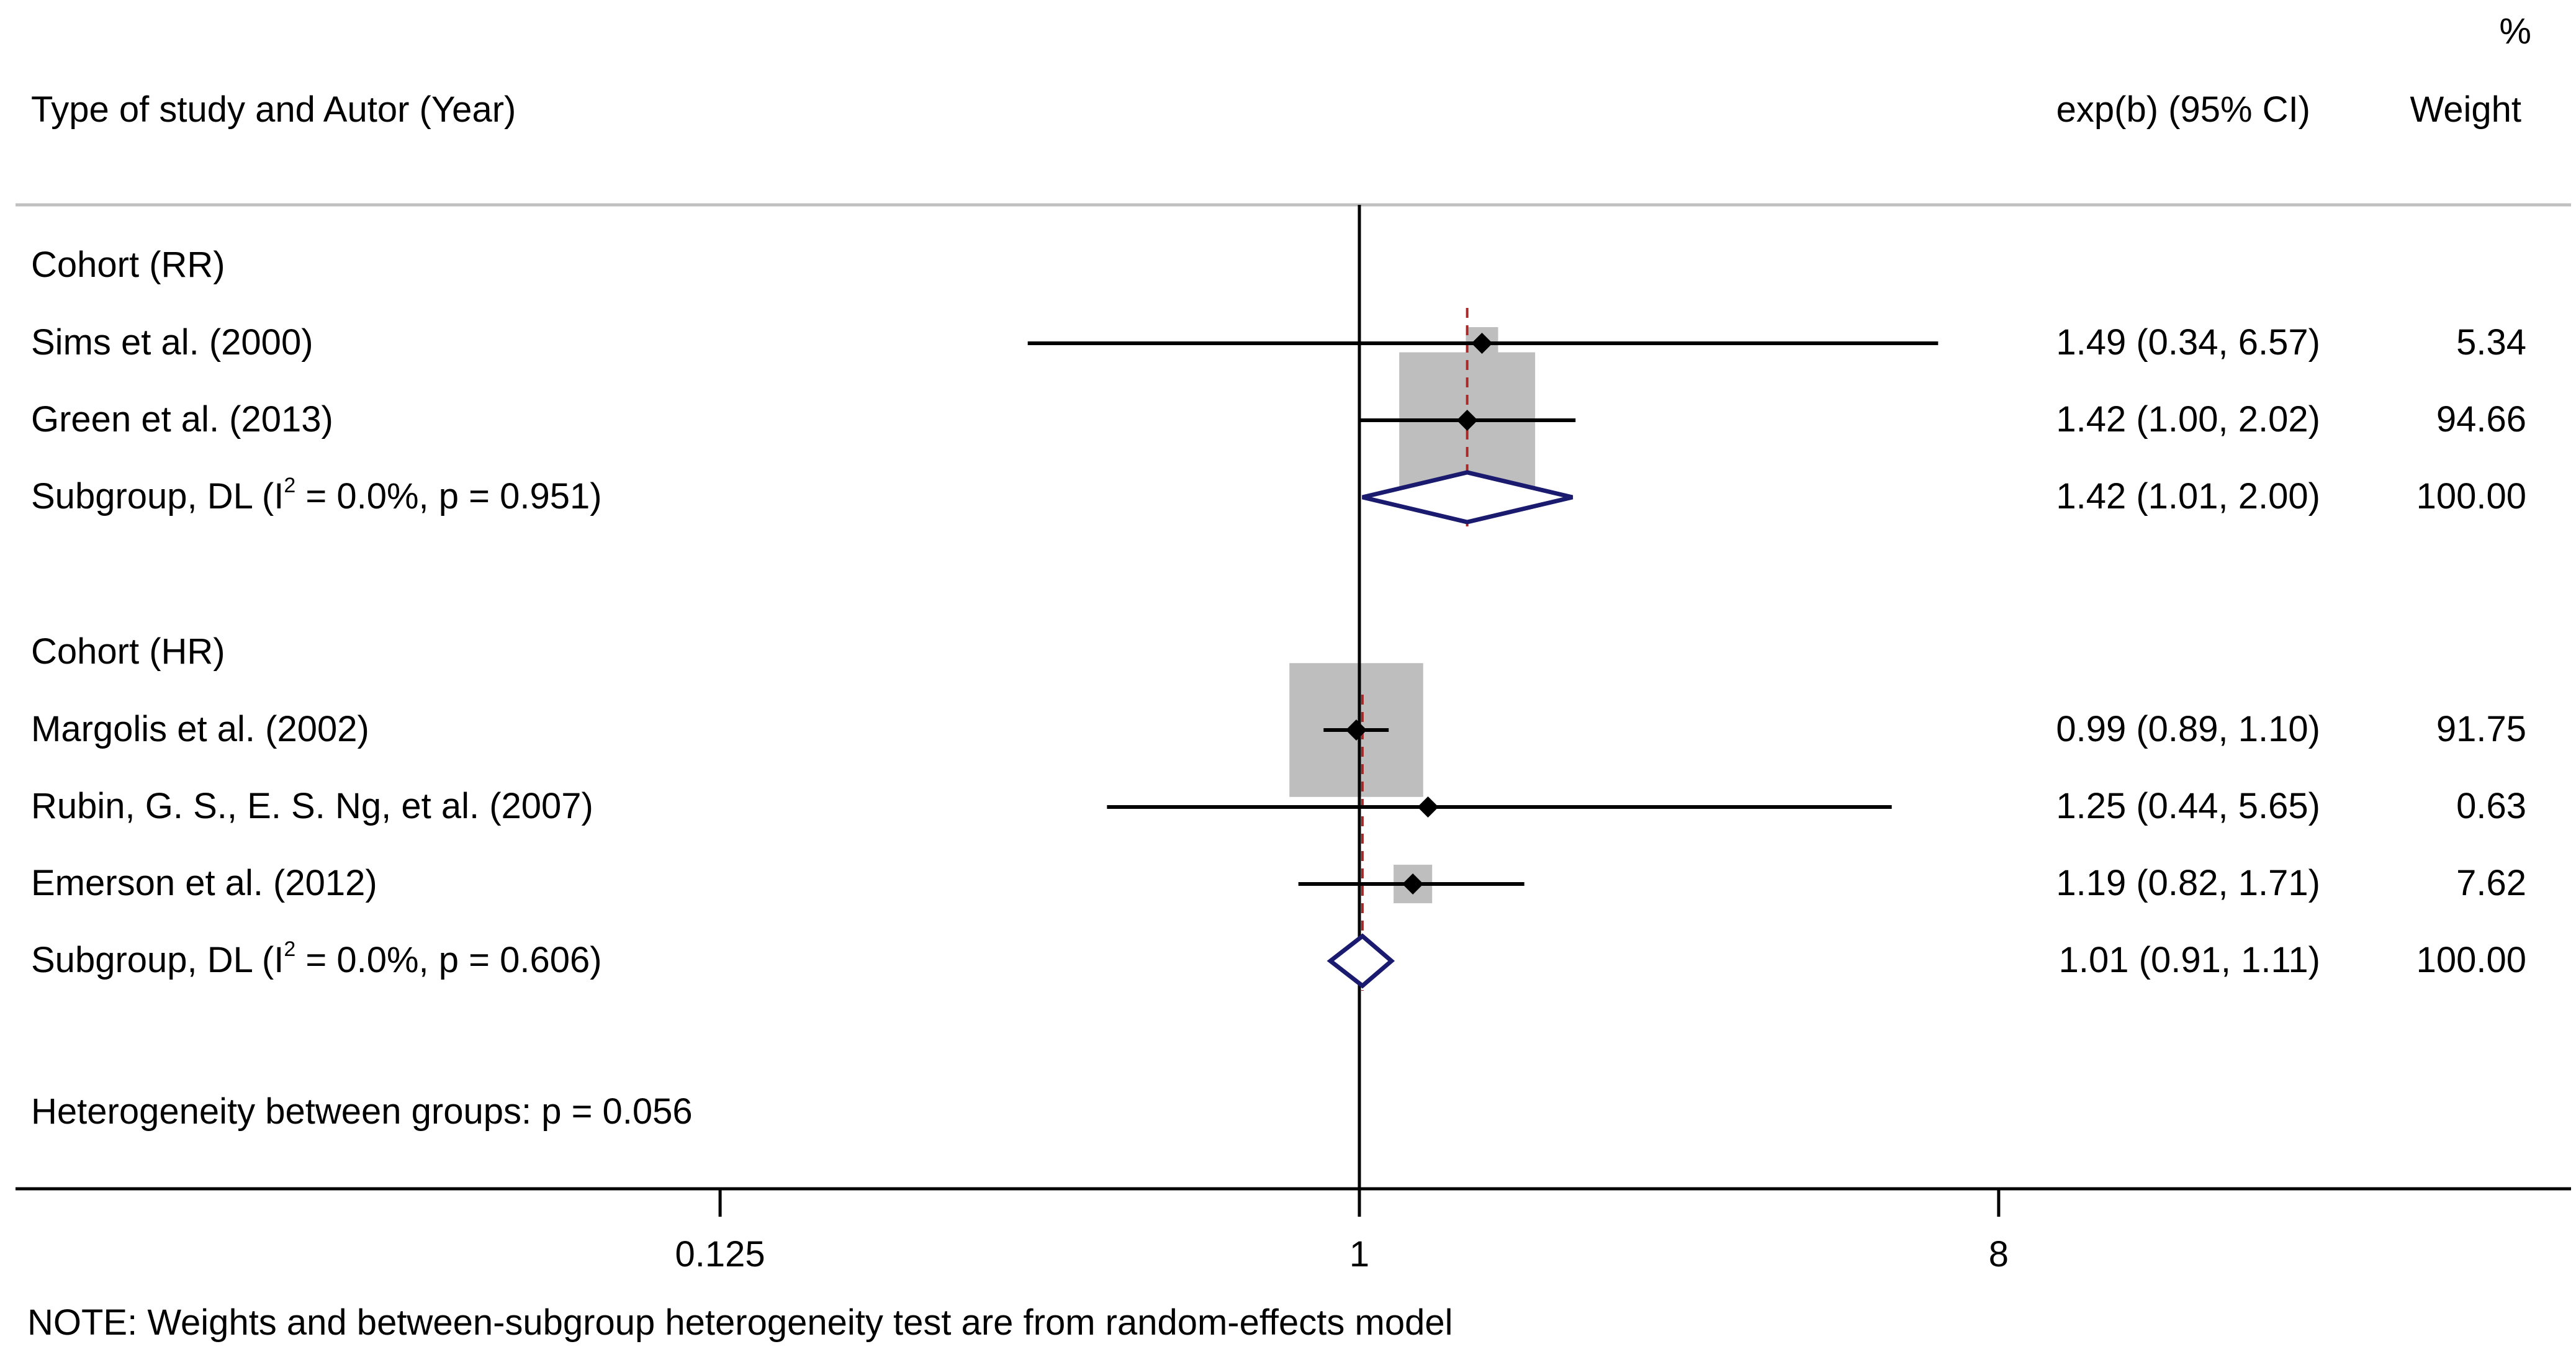 This screenshot has height=1357, width=2576. I want to click on study-label-1-2: Emerson et al. (2012), so click(204, 883).